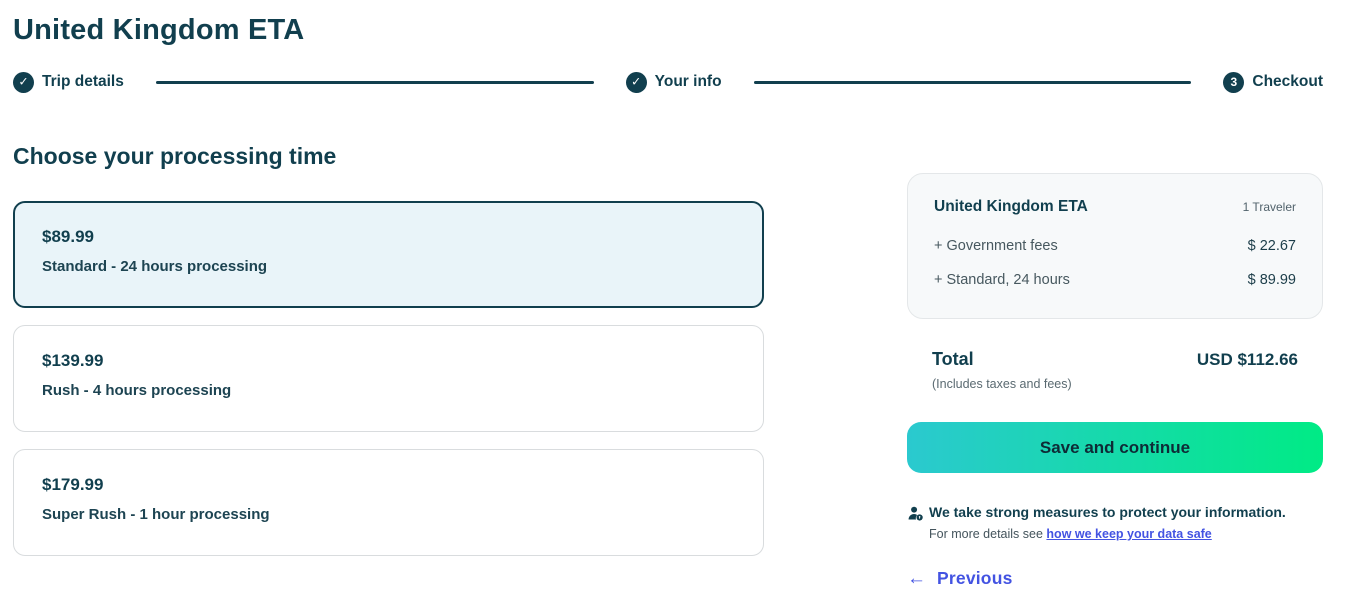  I want to click on progress-stepper: ✓ Trip details ✓ Your info 3 Checkout, so click(668, 82).